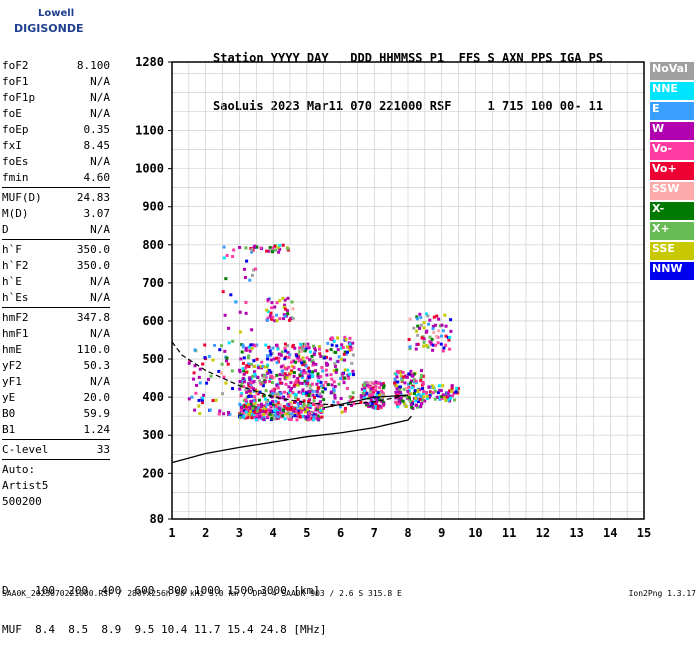 The image size is (700, 649). What do you see at coordinates (672, 151) in the screenshot?
I see `legend-item-vo: Vo-` at bounding box center [672, 151].